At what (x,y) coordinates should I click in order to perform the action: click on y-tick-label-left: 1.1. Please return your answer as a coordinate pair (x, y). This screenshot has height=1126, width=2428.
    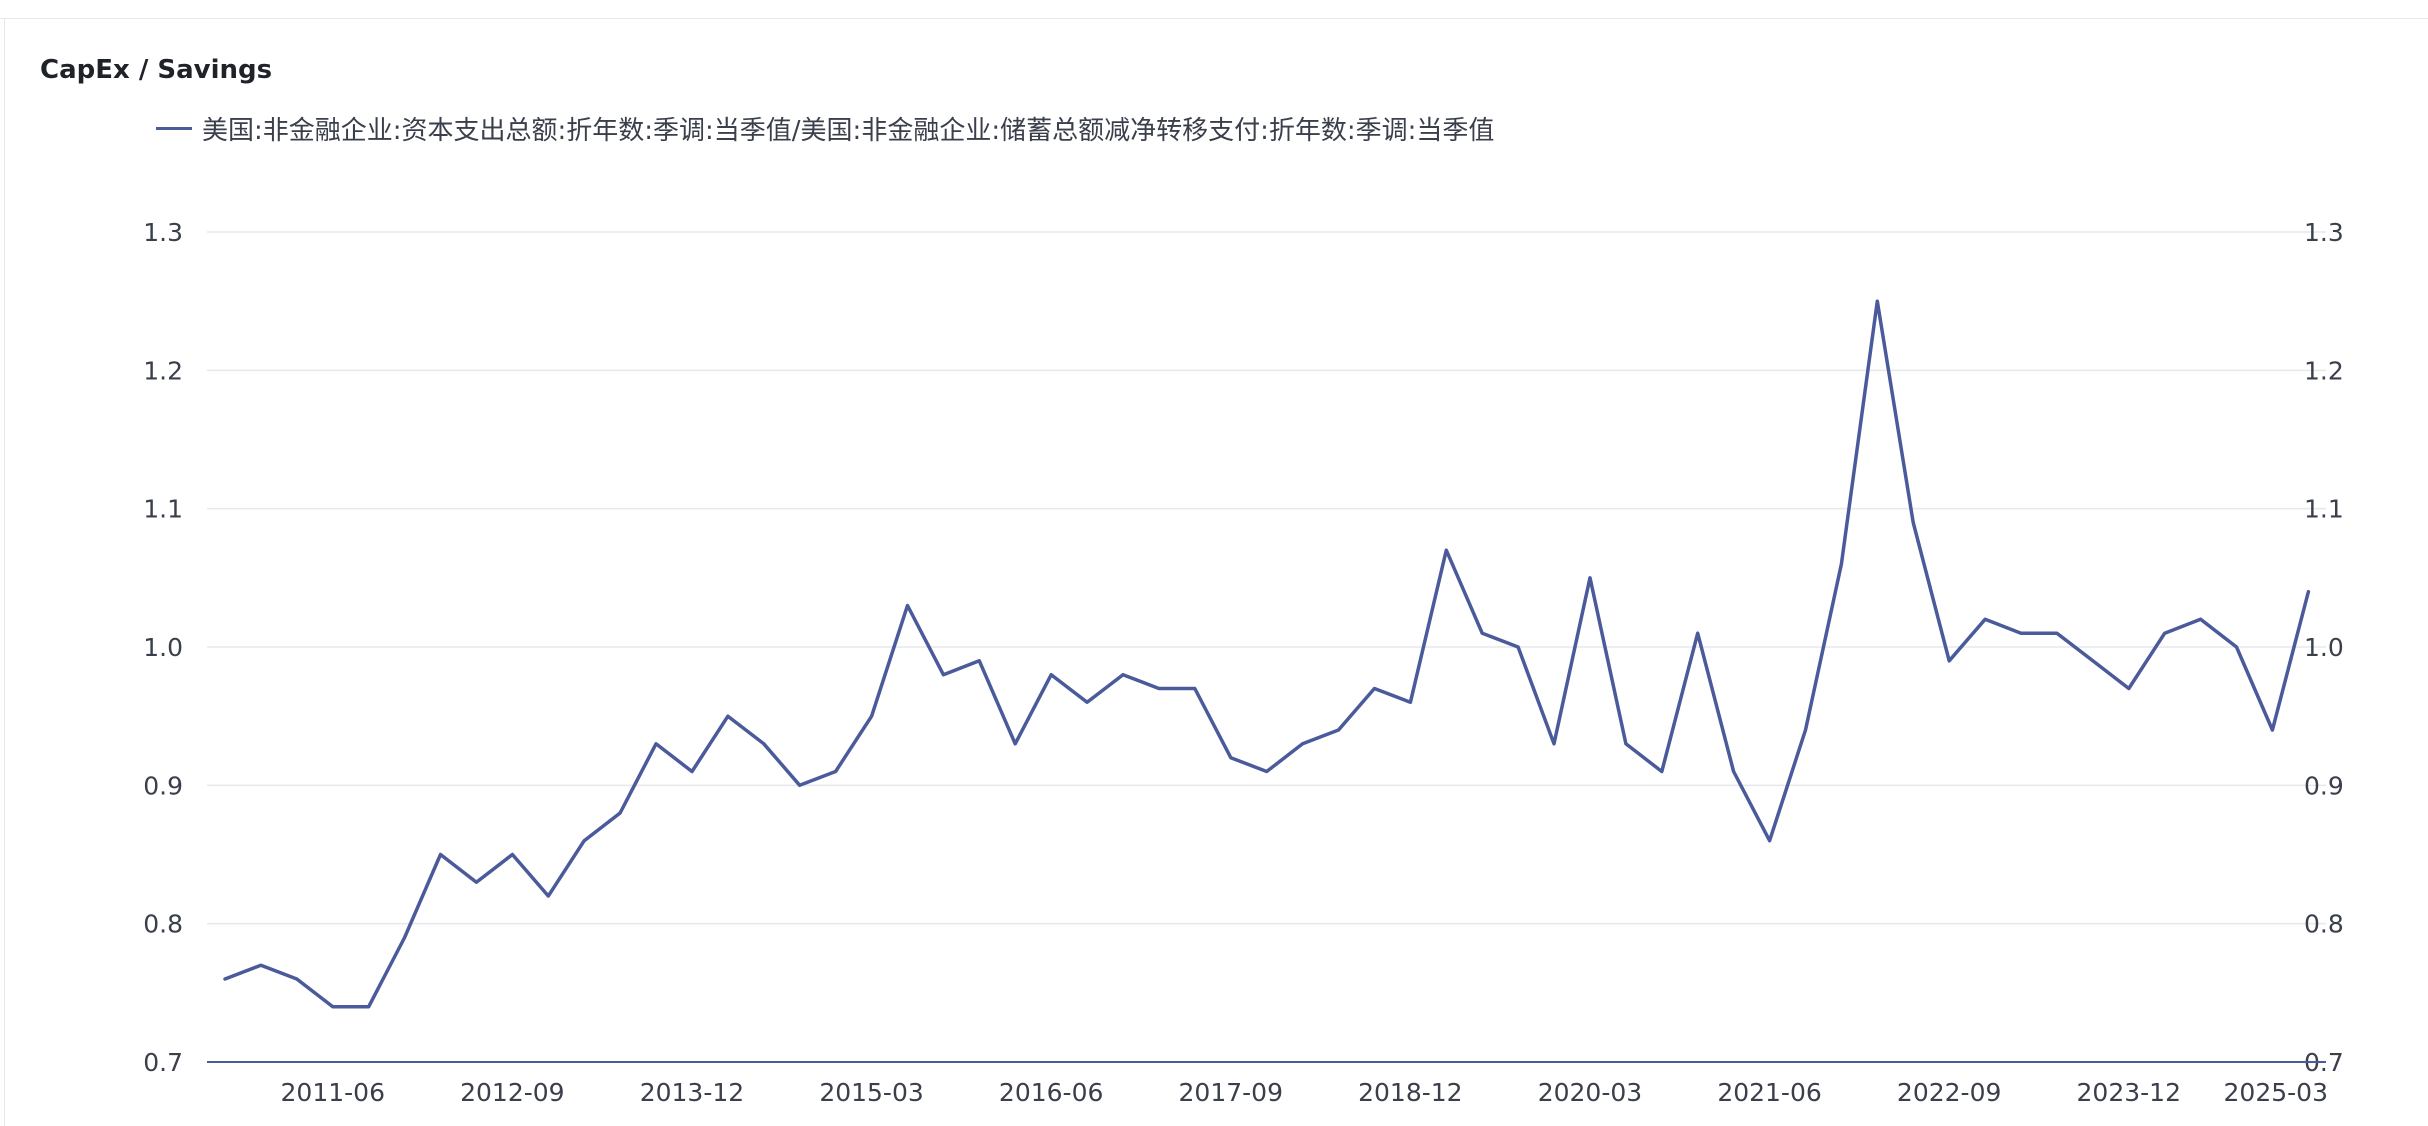
    Looking at the image, I should click on (163, 509).